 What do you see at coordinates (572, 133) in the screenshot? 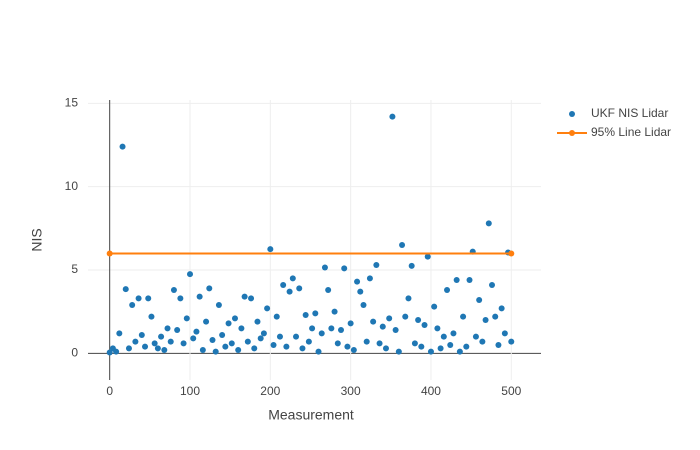
I see `legend-marker` at bounding box center [572, 133].